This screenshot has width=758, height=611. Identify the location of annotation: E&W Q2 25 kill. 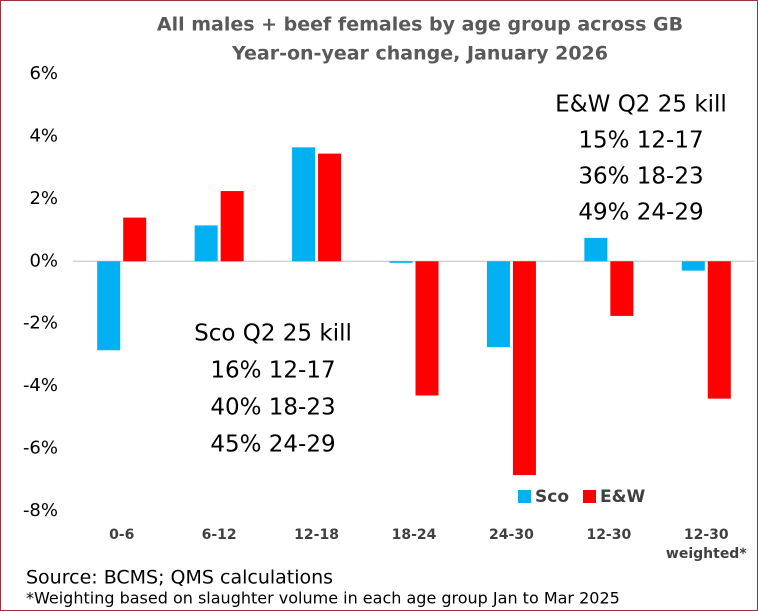
(641, 105).